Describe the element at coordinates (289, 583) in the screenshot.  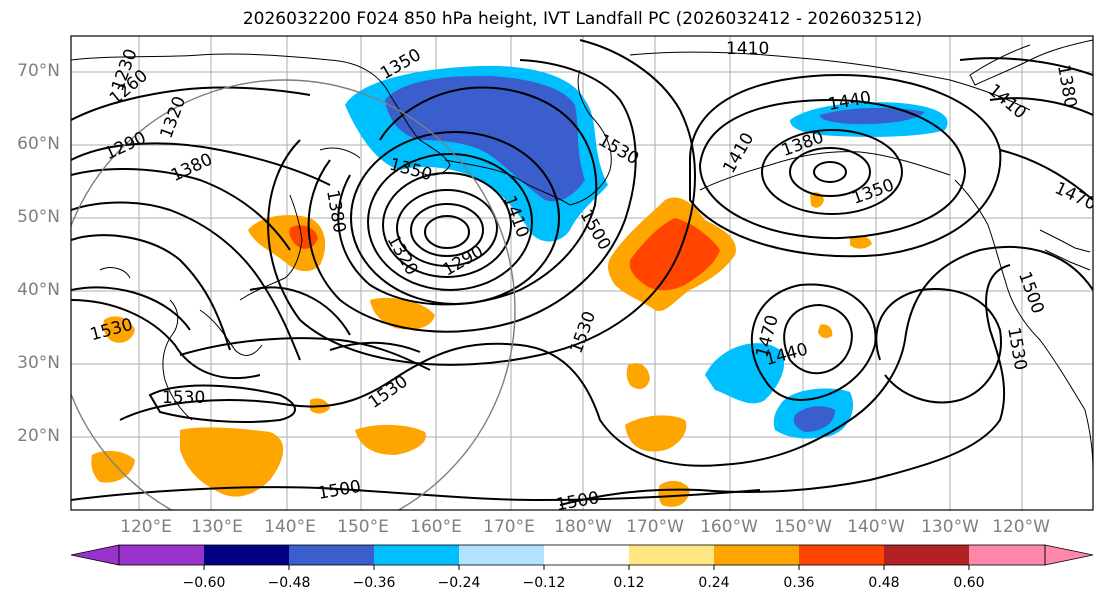
I see `colorbar-tick-label: −0.48` at that location.